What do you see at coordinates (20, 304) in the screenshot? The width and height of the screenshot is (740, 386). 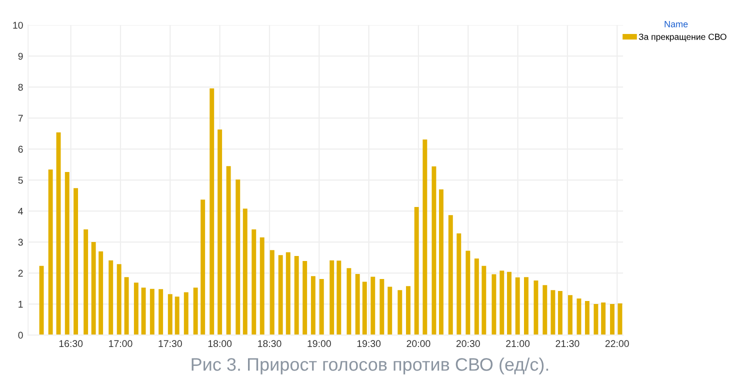 I see `y-tick-label: 1` at bounding box center [20, 304].